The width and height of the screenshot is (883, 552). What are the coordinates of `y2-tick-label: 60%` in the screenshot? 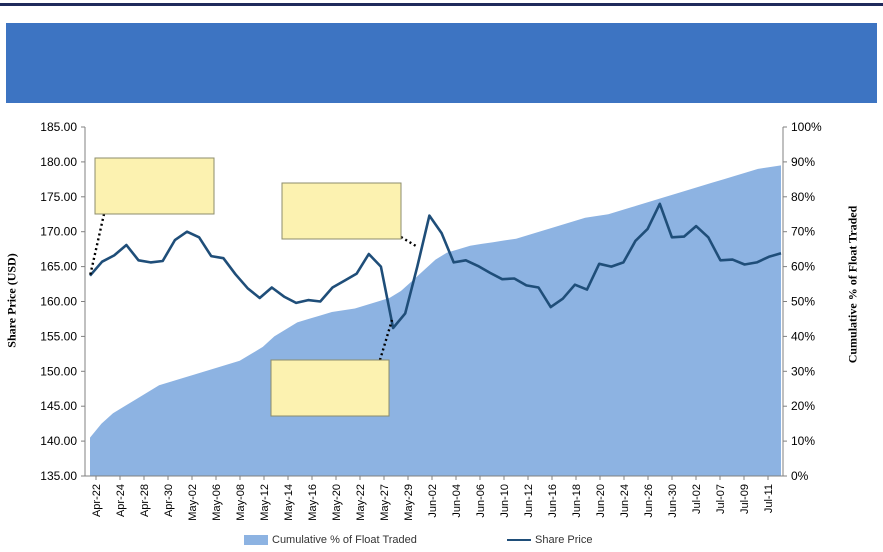 It's located at (803, 267).